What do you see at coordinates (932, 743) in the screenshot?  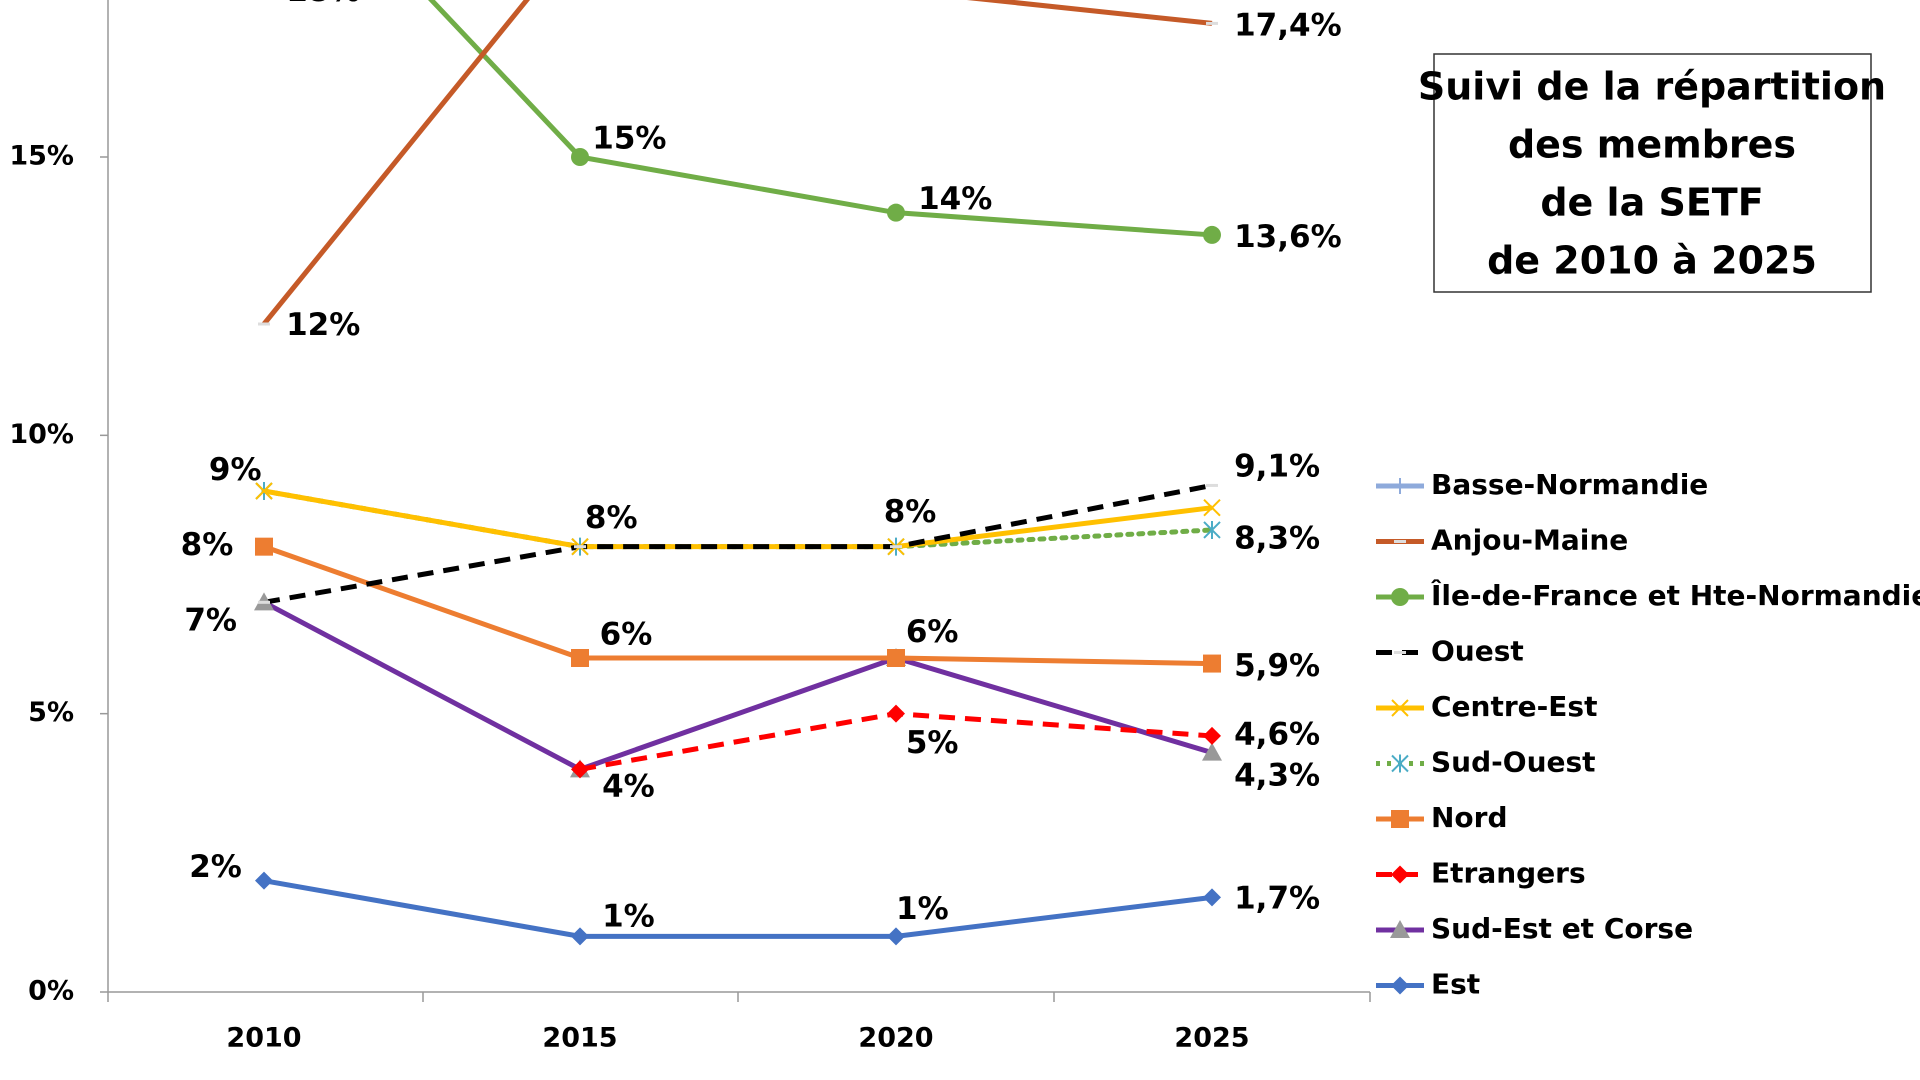 I see `data-label: 5%` at bounding box center [932, 743].